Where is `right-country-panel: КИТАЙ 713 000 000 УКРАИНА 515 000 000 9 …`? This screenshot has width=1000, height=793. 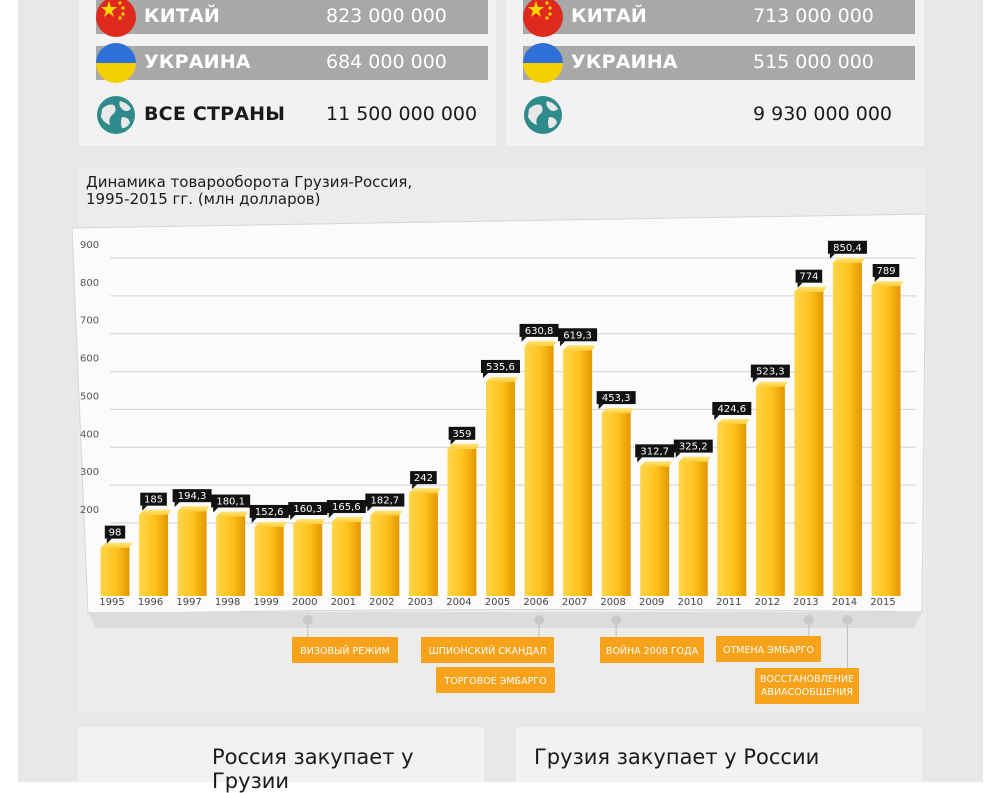 right-country-panel: КИТАЙ 713 000 000 УКРАИНА 515 000 000 9 … is located at coordinates (715, 73).